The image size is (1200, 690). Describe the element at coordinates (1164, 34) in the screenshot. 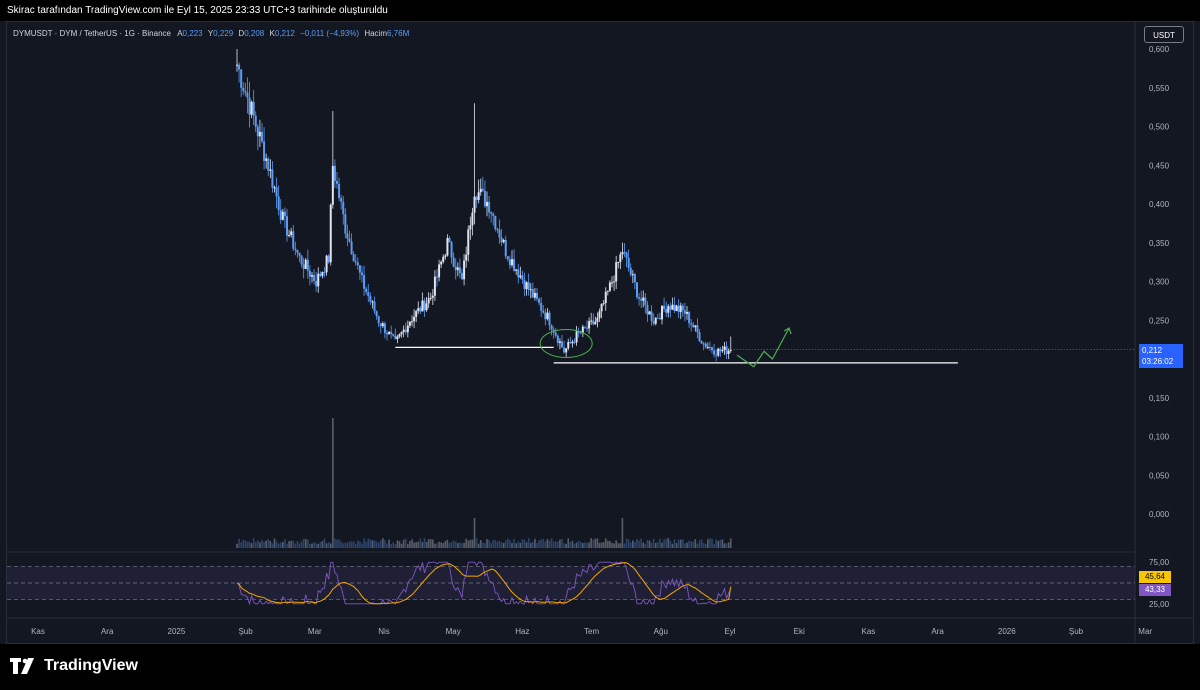

I see `currency-button: USDT` at that location.